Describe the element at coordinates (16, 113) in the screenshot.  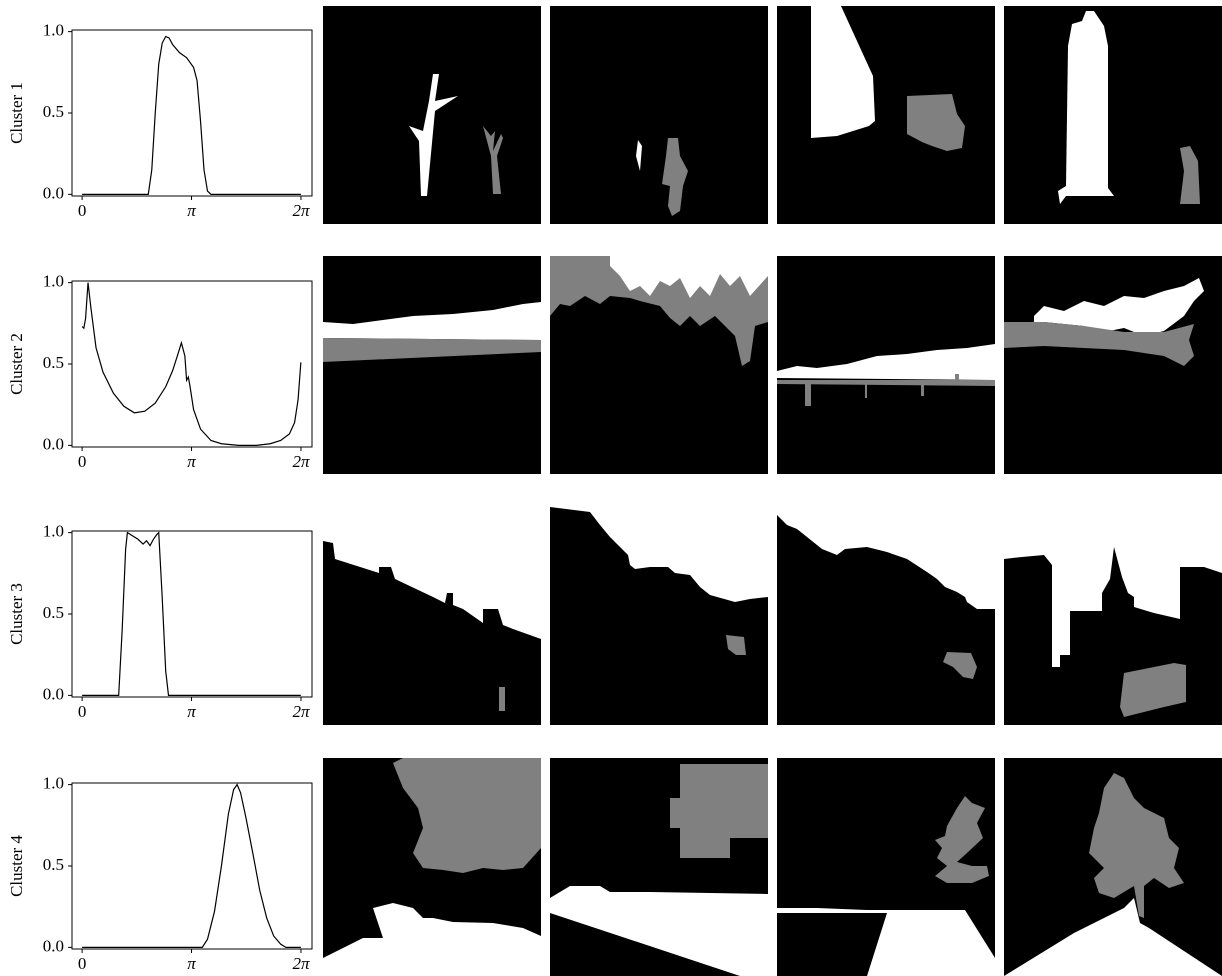
I see `y-axis-label: Cluster 1` at that location.